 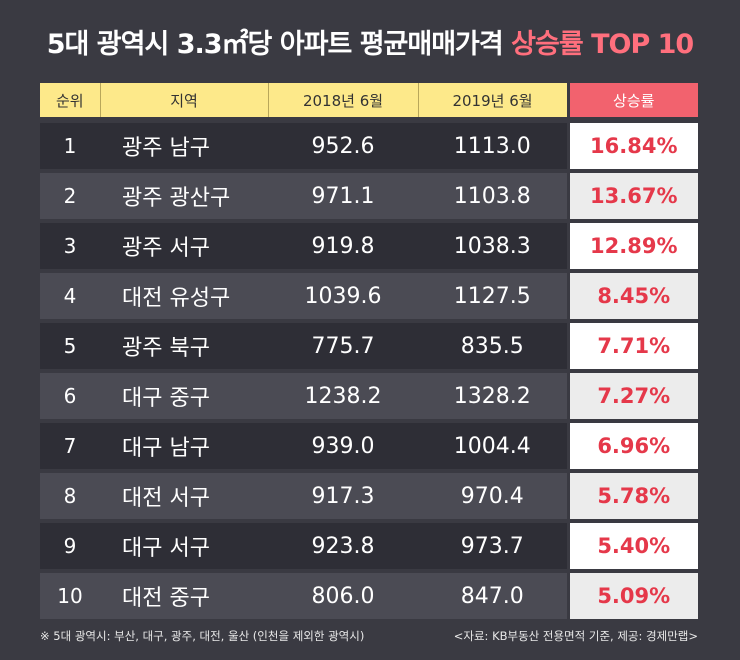 I want to click on price-2018-cell: 923.8, so click(x=343, y=545).